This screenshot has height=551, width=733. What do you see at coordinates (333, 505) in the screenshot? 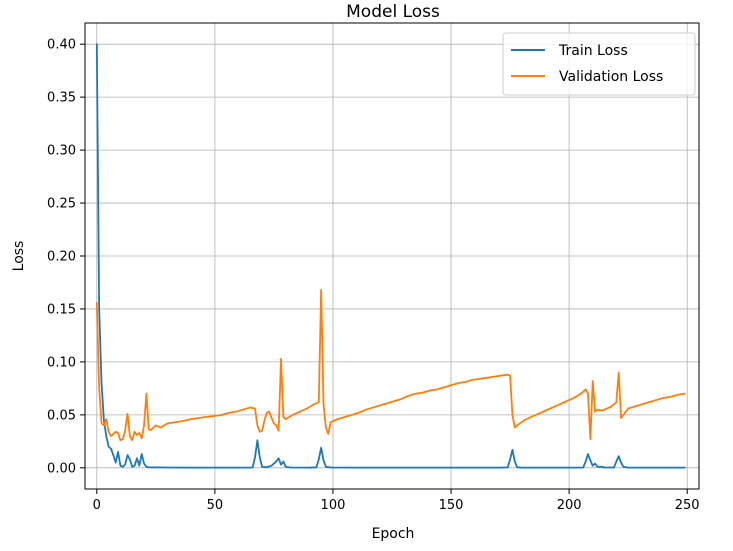
I see `x-tick-label: 100` at bounding box center [333, 505].